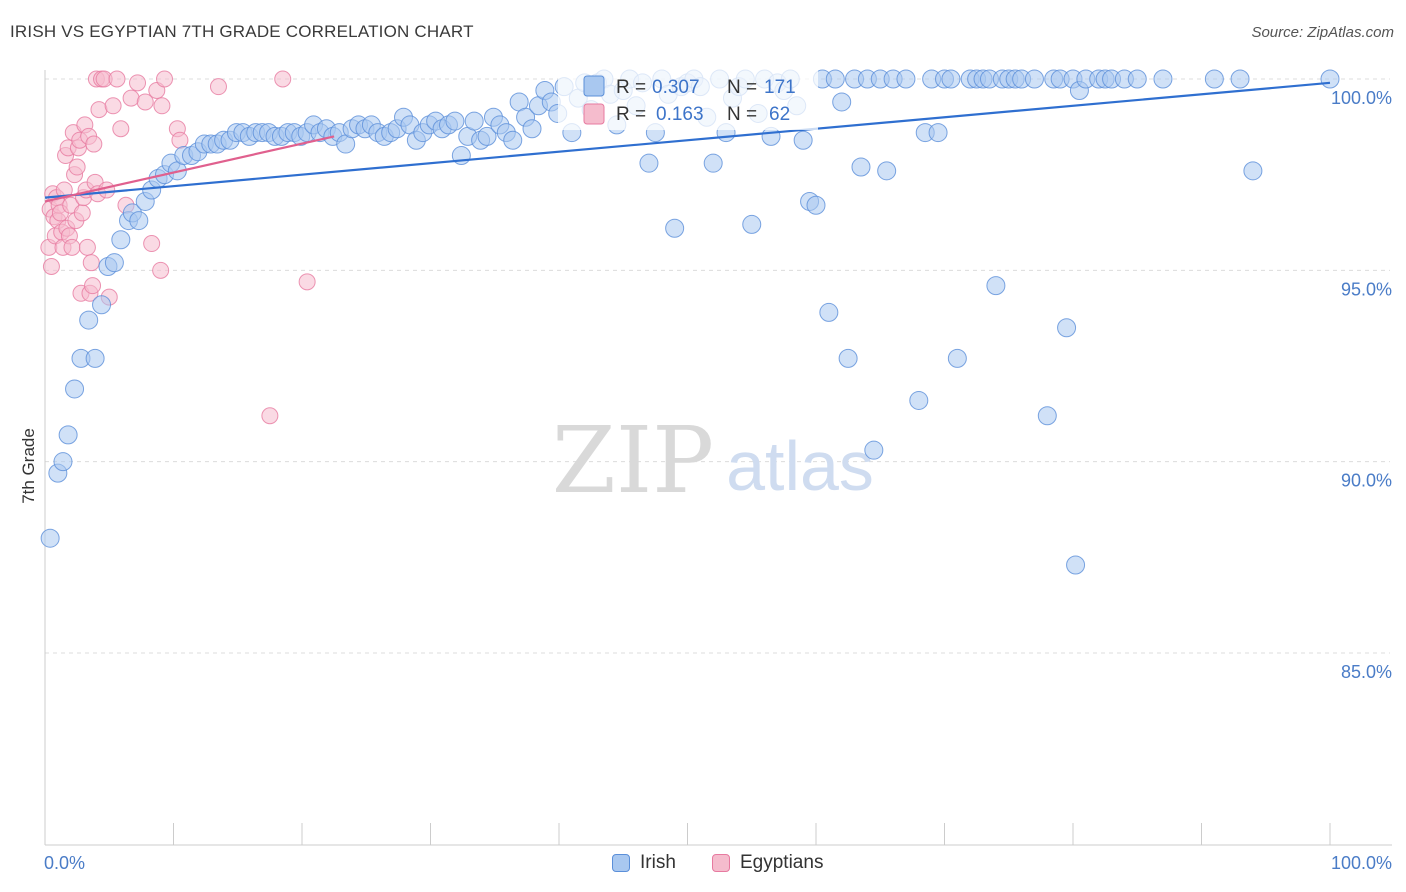 The width and height of the screenshot is (1406, 892). Describe the element at coordinates (742, 114) in the screenshot. I see `legend-n-label-egyptians: N =` at that location.